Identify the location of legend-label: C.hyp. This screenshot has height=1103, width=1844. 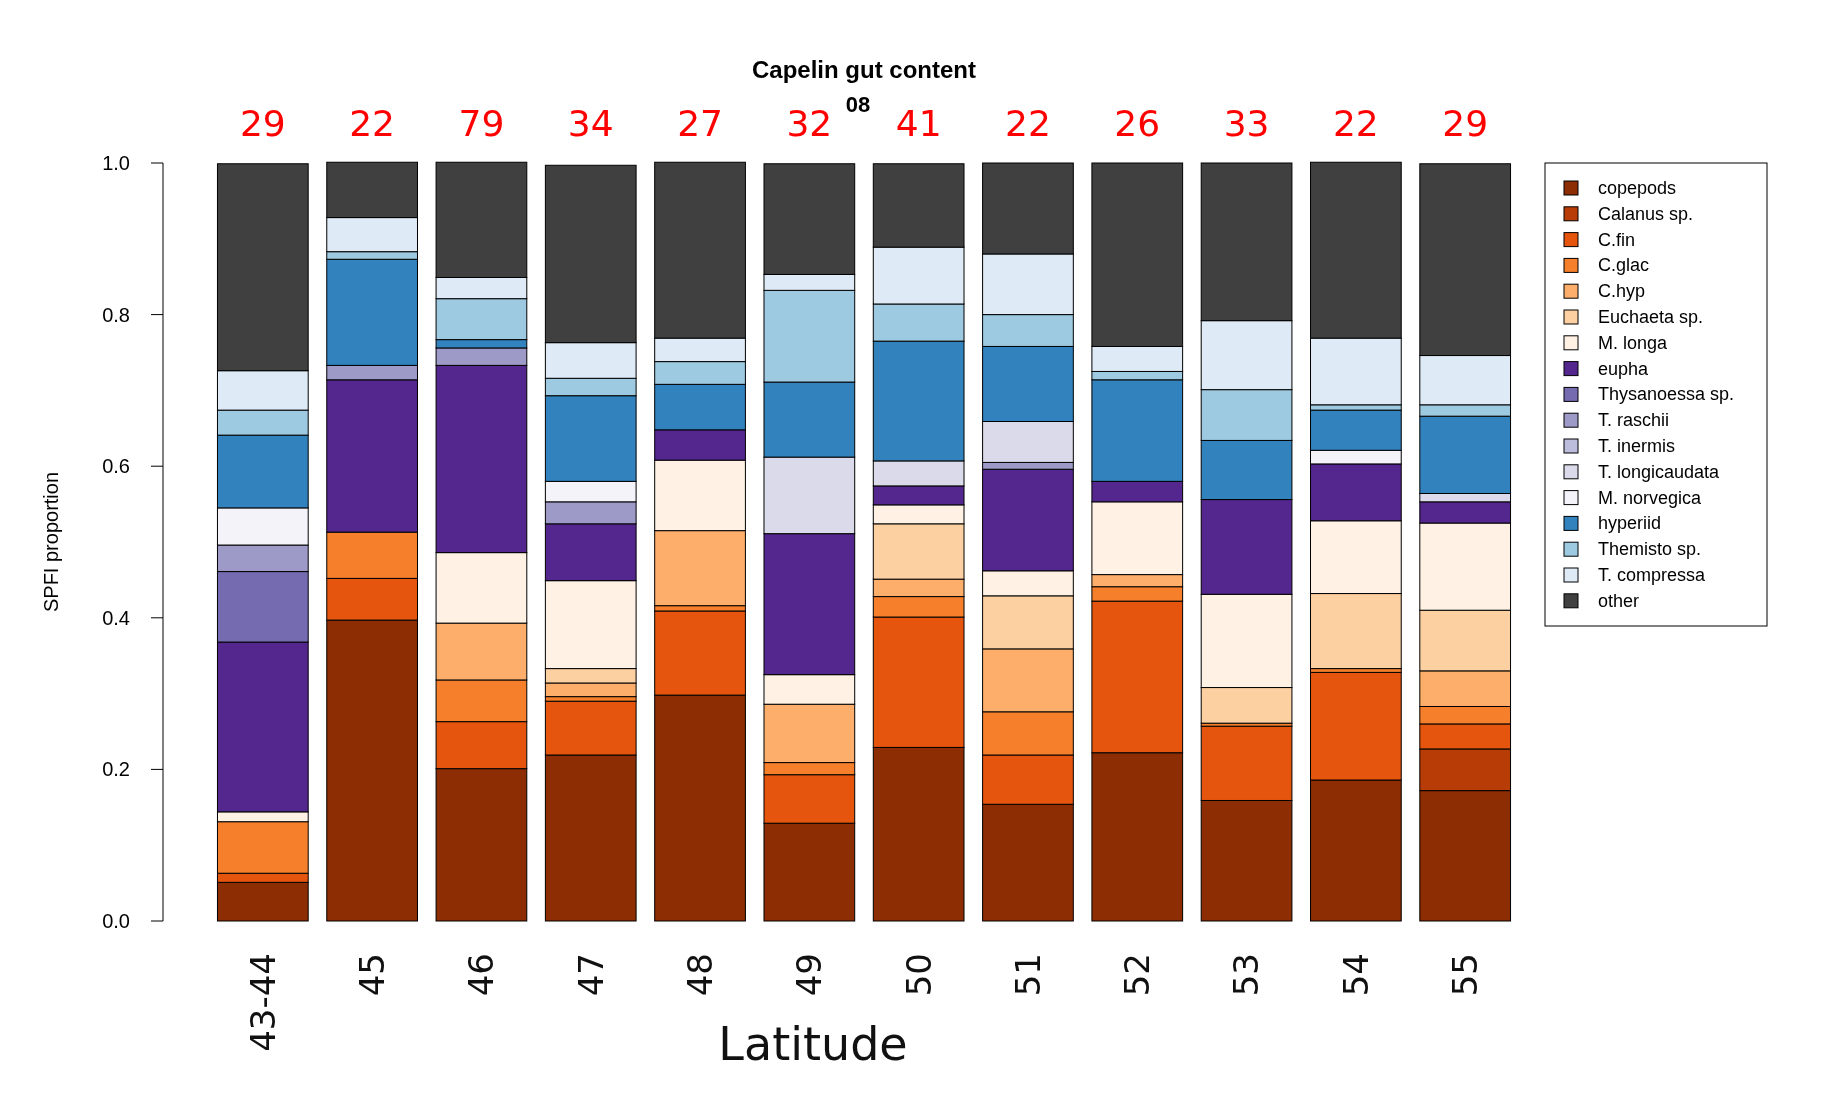
(1622, 291).